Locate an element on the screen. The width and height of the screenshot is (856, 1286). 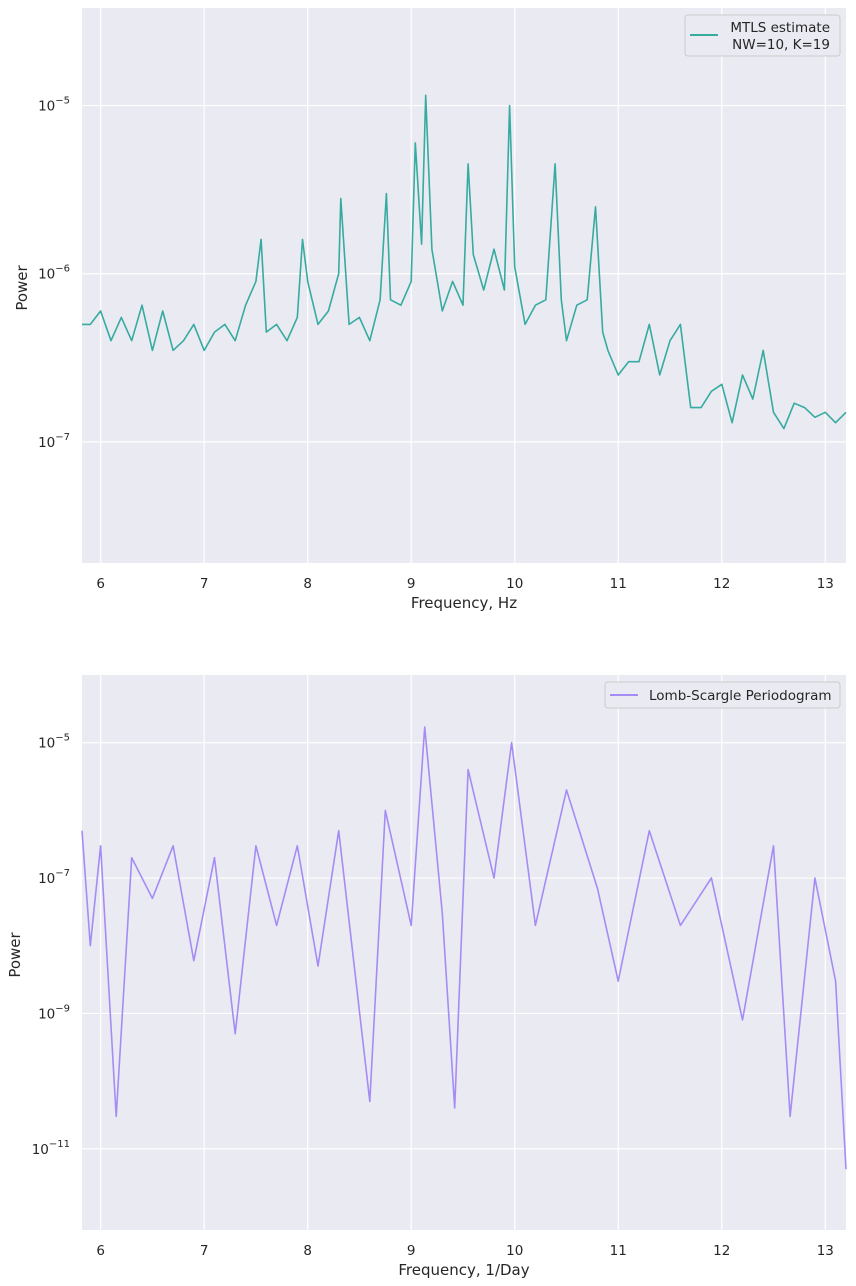
legend-label-line-2: NW=10, K=19 is located at coordinates (781, 45).